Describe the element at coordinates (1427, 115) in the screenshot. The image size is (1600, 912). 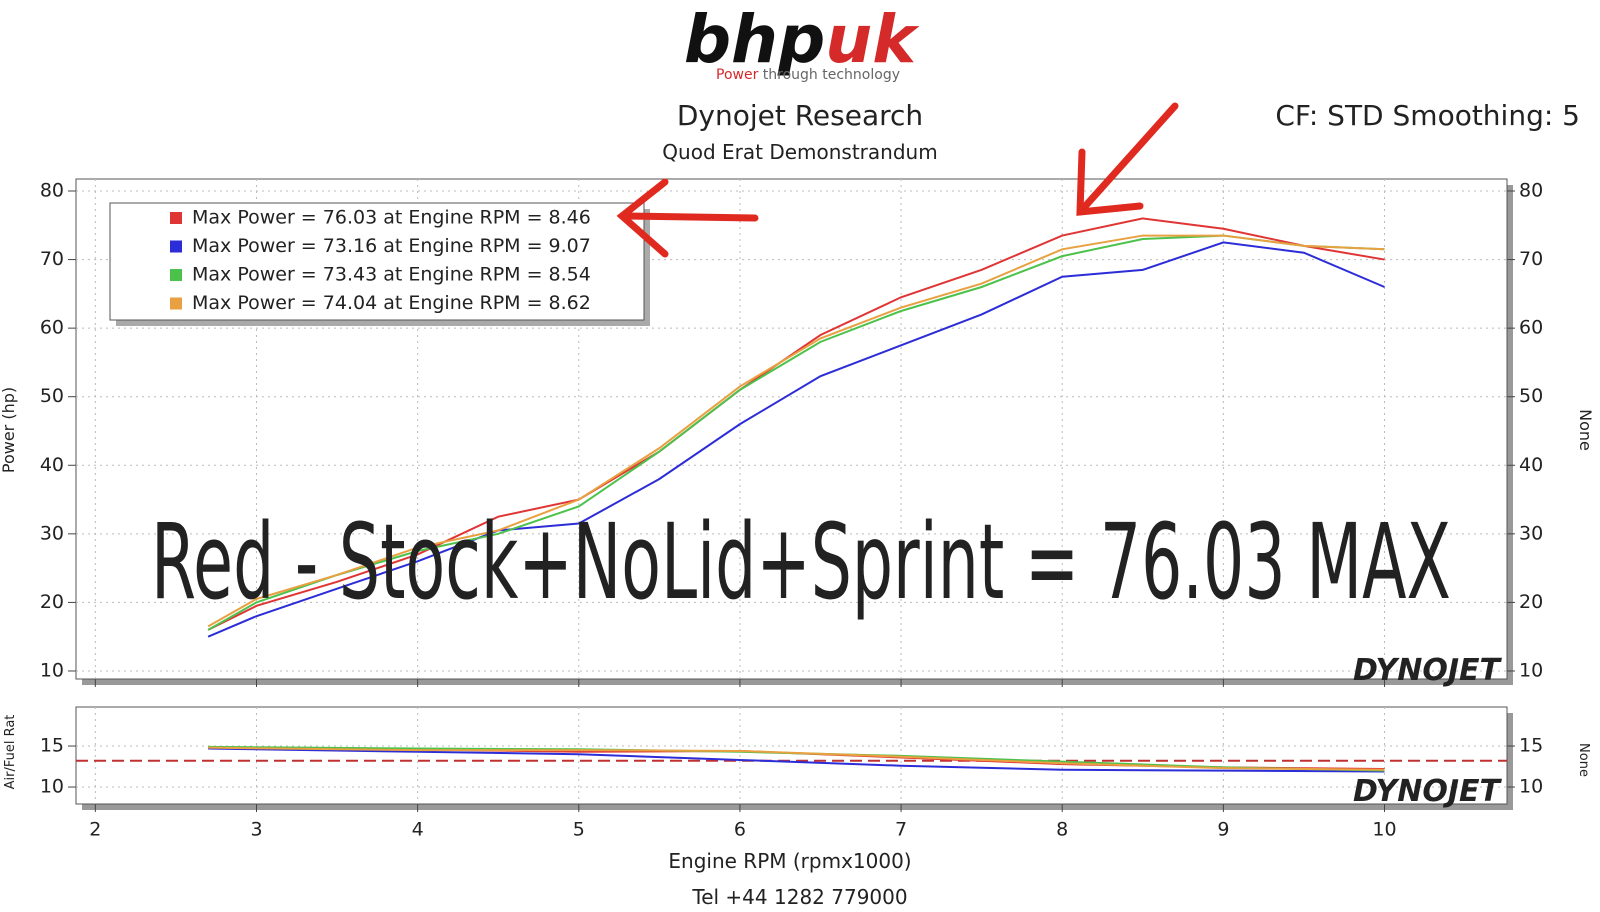
I see `settings: CF: STD Smoothing: 5` at that location.